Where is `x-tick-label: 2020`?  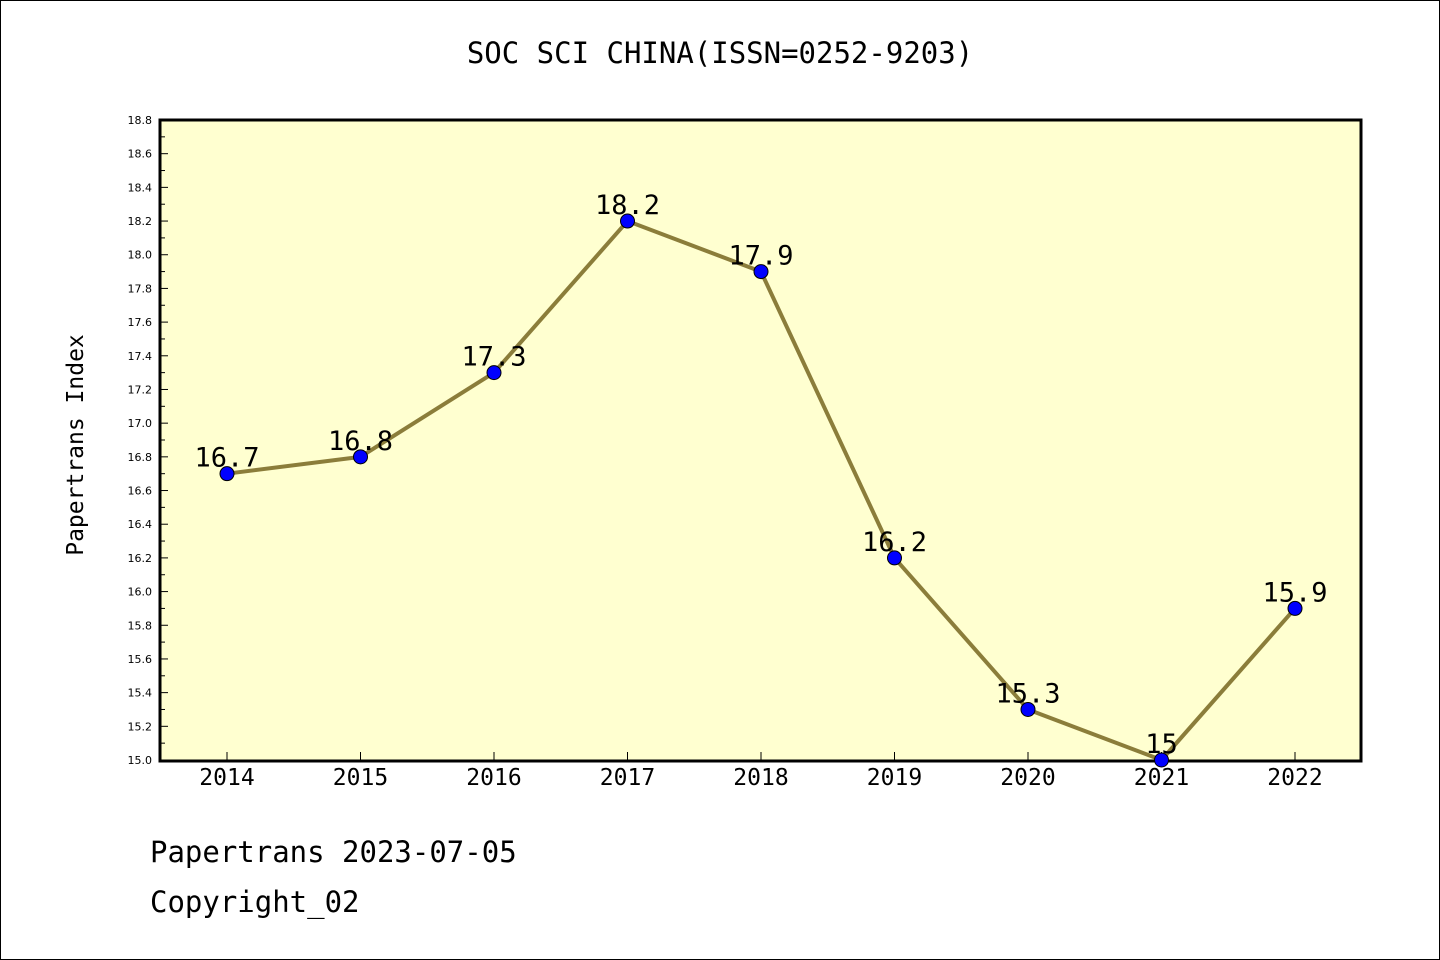
x-tick-label: 2020 is located at coordinates (1027, 778).